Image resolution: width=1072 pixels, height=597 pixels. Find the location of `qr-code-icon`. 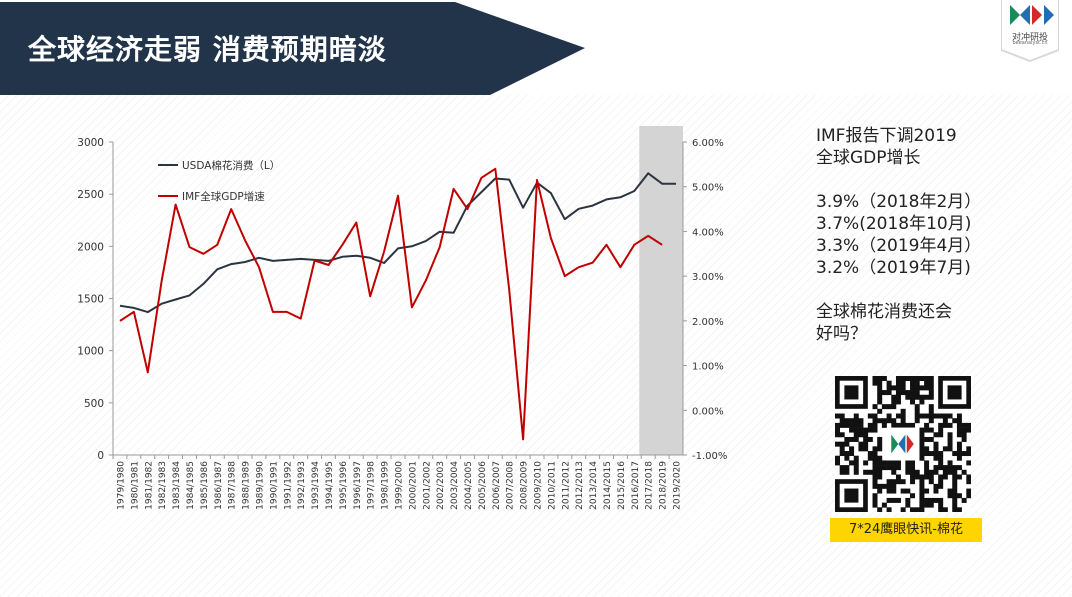

qr-code-icon is located at coordinates (903, 444).